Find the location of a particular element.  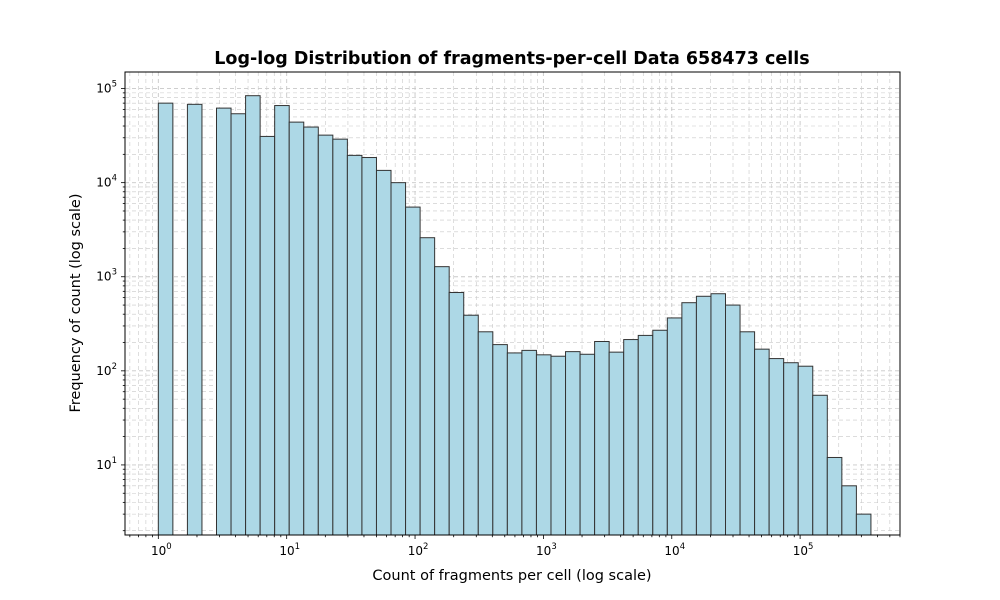

x-tick-label: 10⁵ is located at coordinates (803, 550).